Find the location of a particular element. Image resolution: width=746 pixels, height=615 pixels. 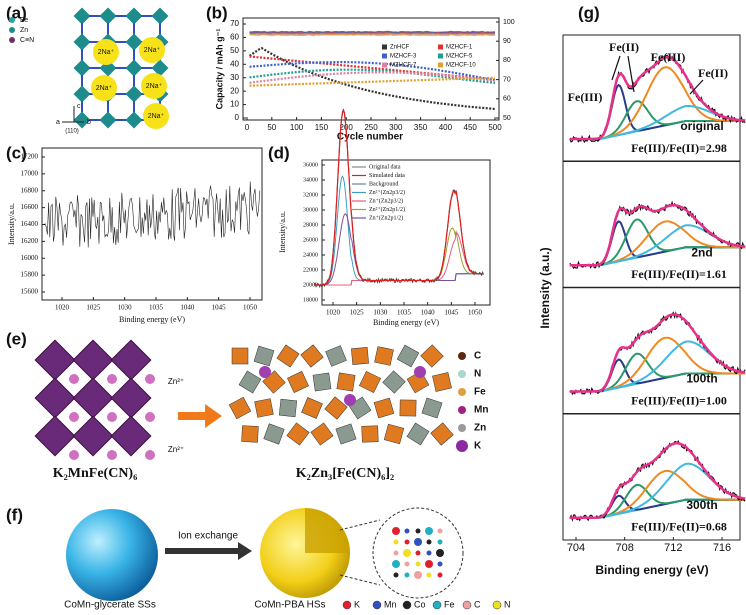

legend-label: C is located at coordinates (477, 604).